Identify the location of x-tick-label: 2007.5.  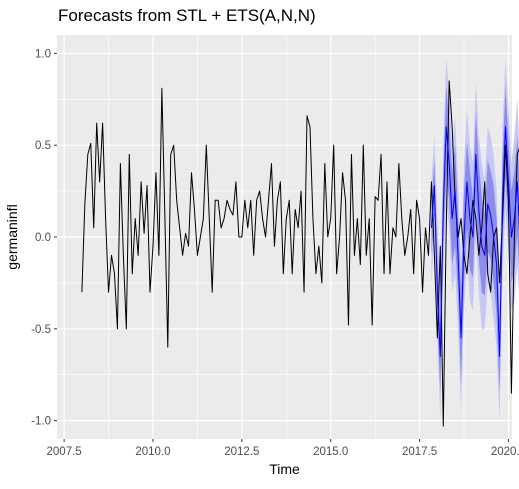
(64, 452).